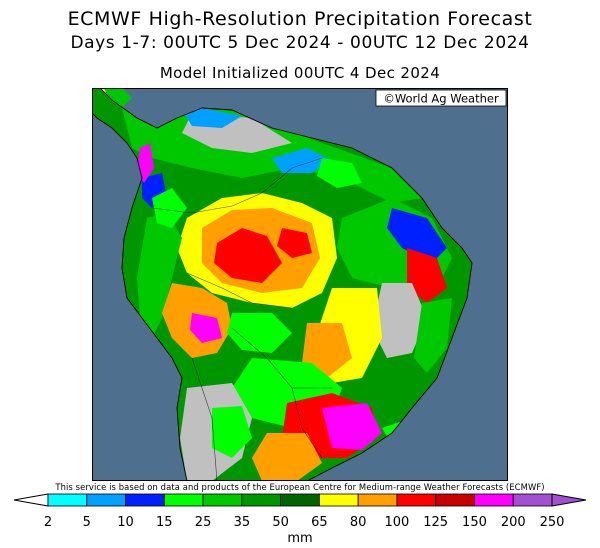 The height and width of the screenshot is (548, 600). What do you see at coordinates (48, 522) in the screenshot?
I see `scale-tick-label: 2` at bounding box center [48, 522].